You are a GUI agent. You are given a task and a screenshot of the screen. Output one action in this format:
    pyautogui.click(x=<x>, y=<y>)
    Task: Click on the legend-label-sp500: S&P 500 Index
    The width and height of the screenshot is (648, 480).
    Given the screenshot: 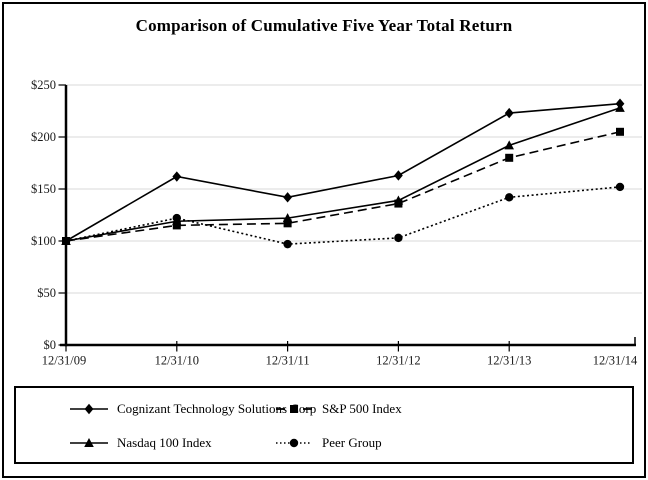 What is the action you would take?
    pyautogui.click(x=362, y=408)
    